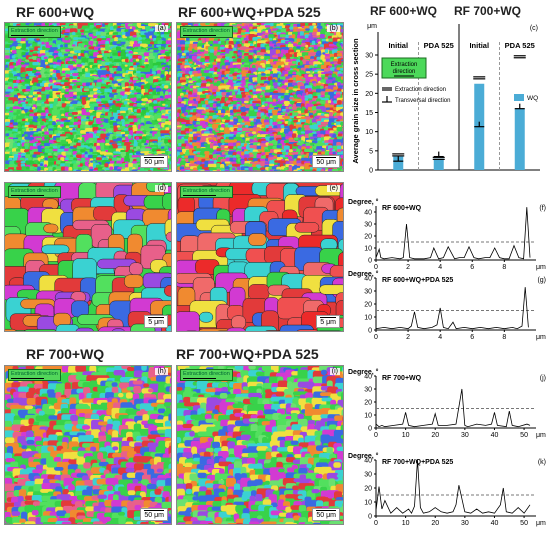 The width and height of the screenshot is (550, 533). I want to click on ebsd-map-b: Extraction direction (b) 50 μm, so click(260, 97).